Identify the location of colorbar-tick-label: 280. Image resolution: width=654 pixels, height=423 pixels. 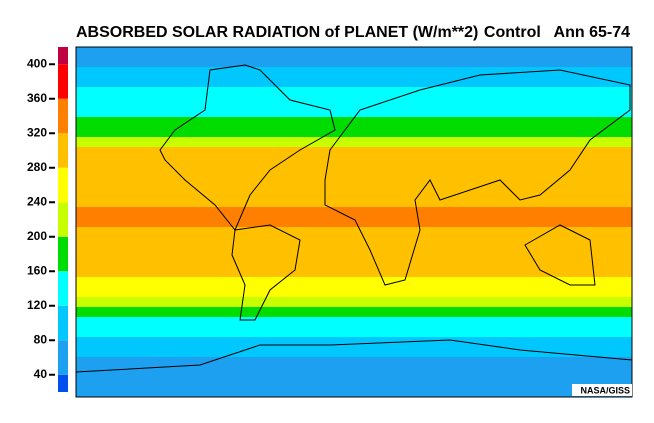
(37, 167).